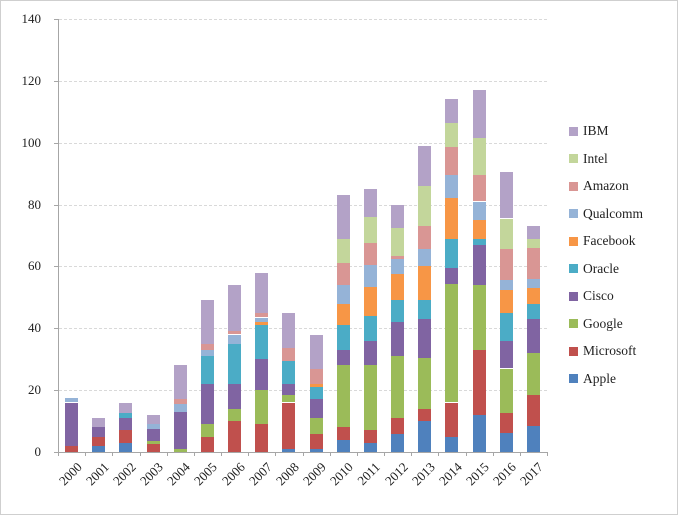 Image resolution: width=678 pixels, height=515 pixels. I want to click on bar-segment-2013-intel, so click(425, 206).